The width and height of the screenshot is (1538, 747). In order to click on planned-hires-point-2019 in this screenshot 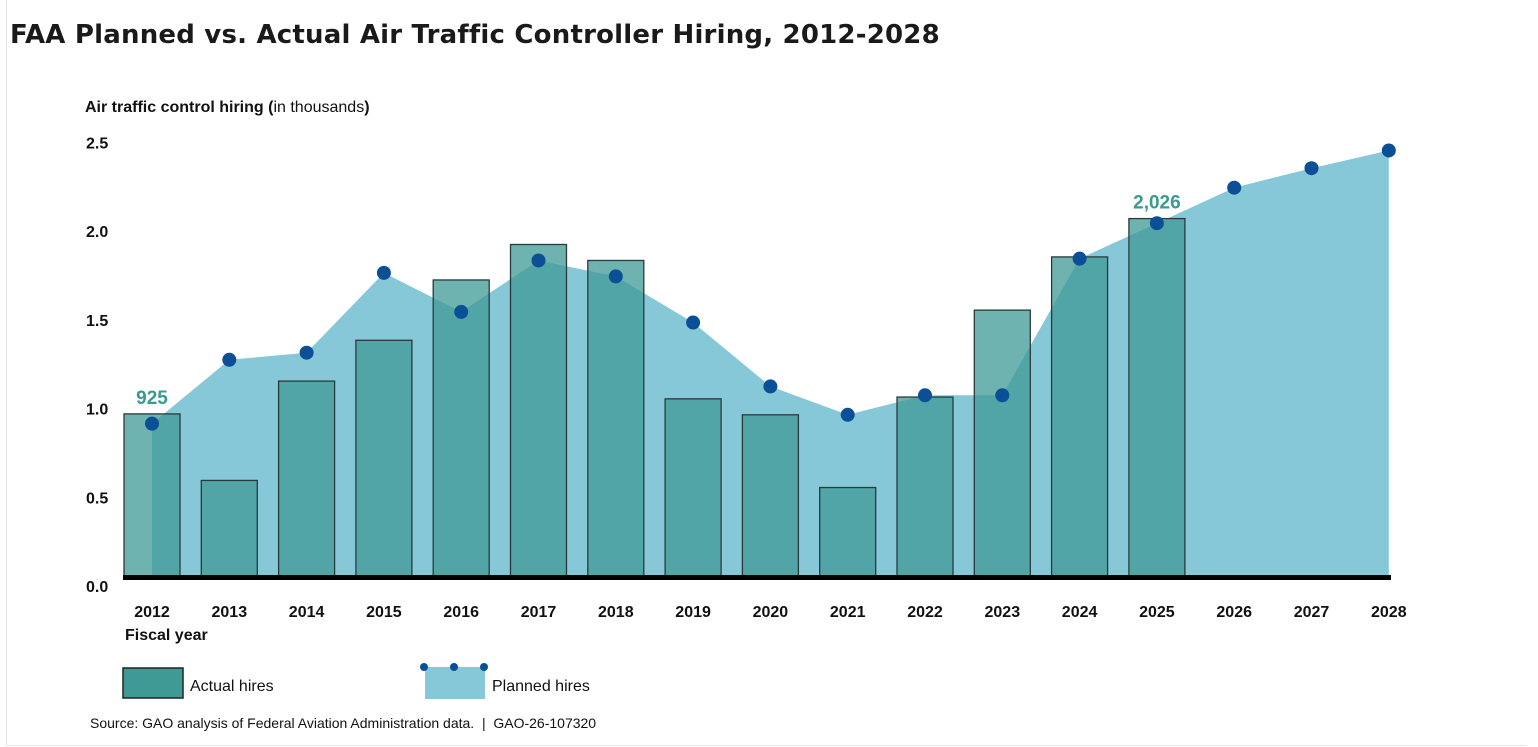, I will do `click(693, 322)`.